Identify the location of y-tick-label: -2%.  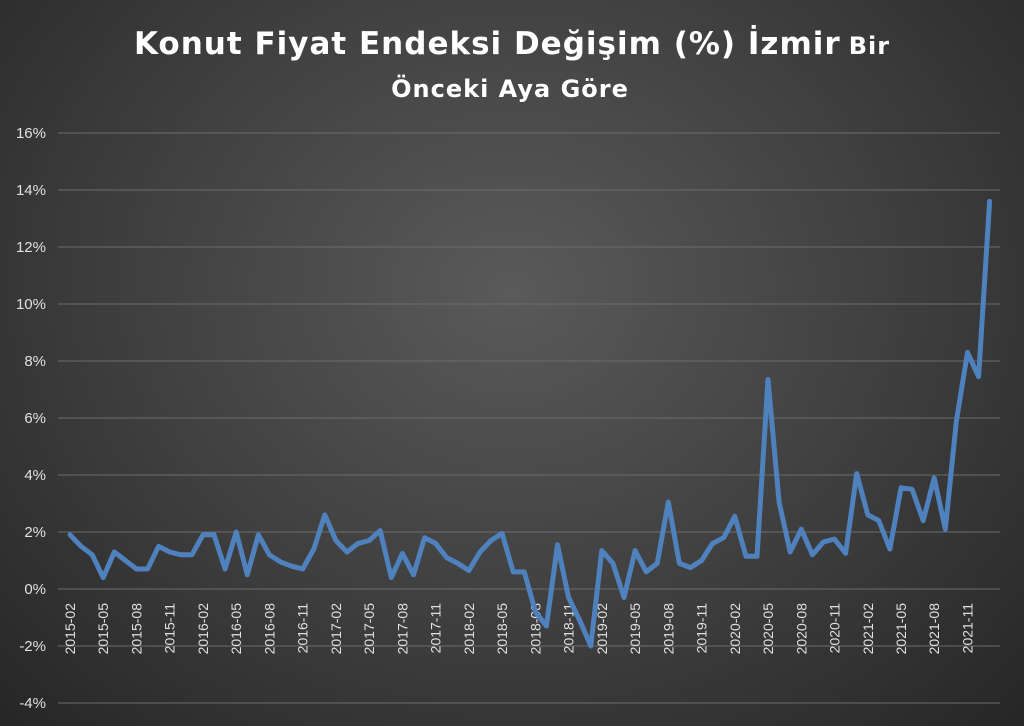
(32, 646).